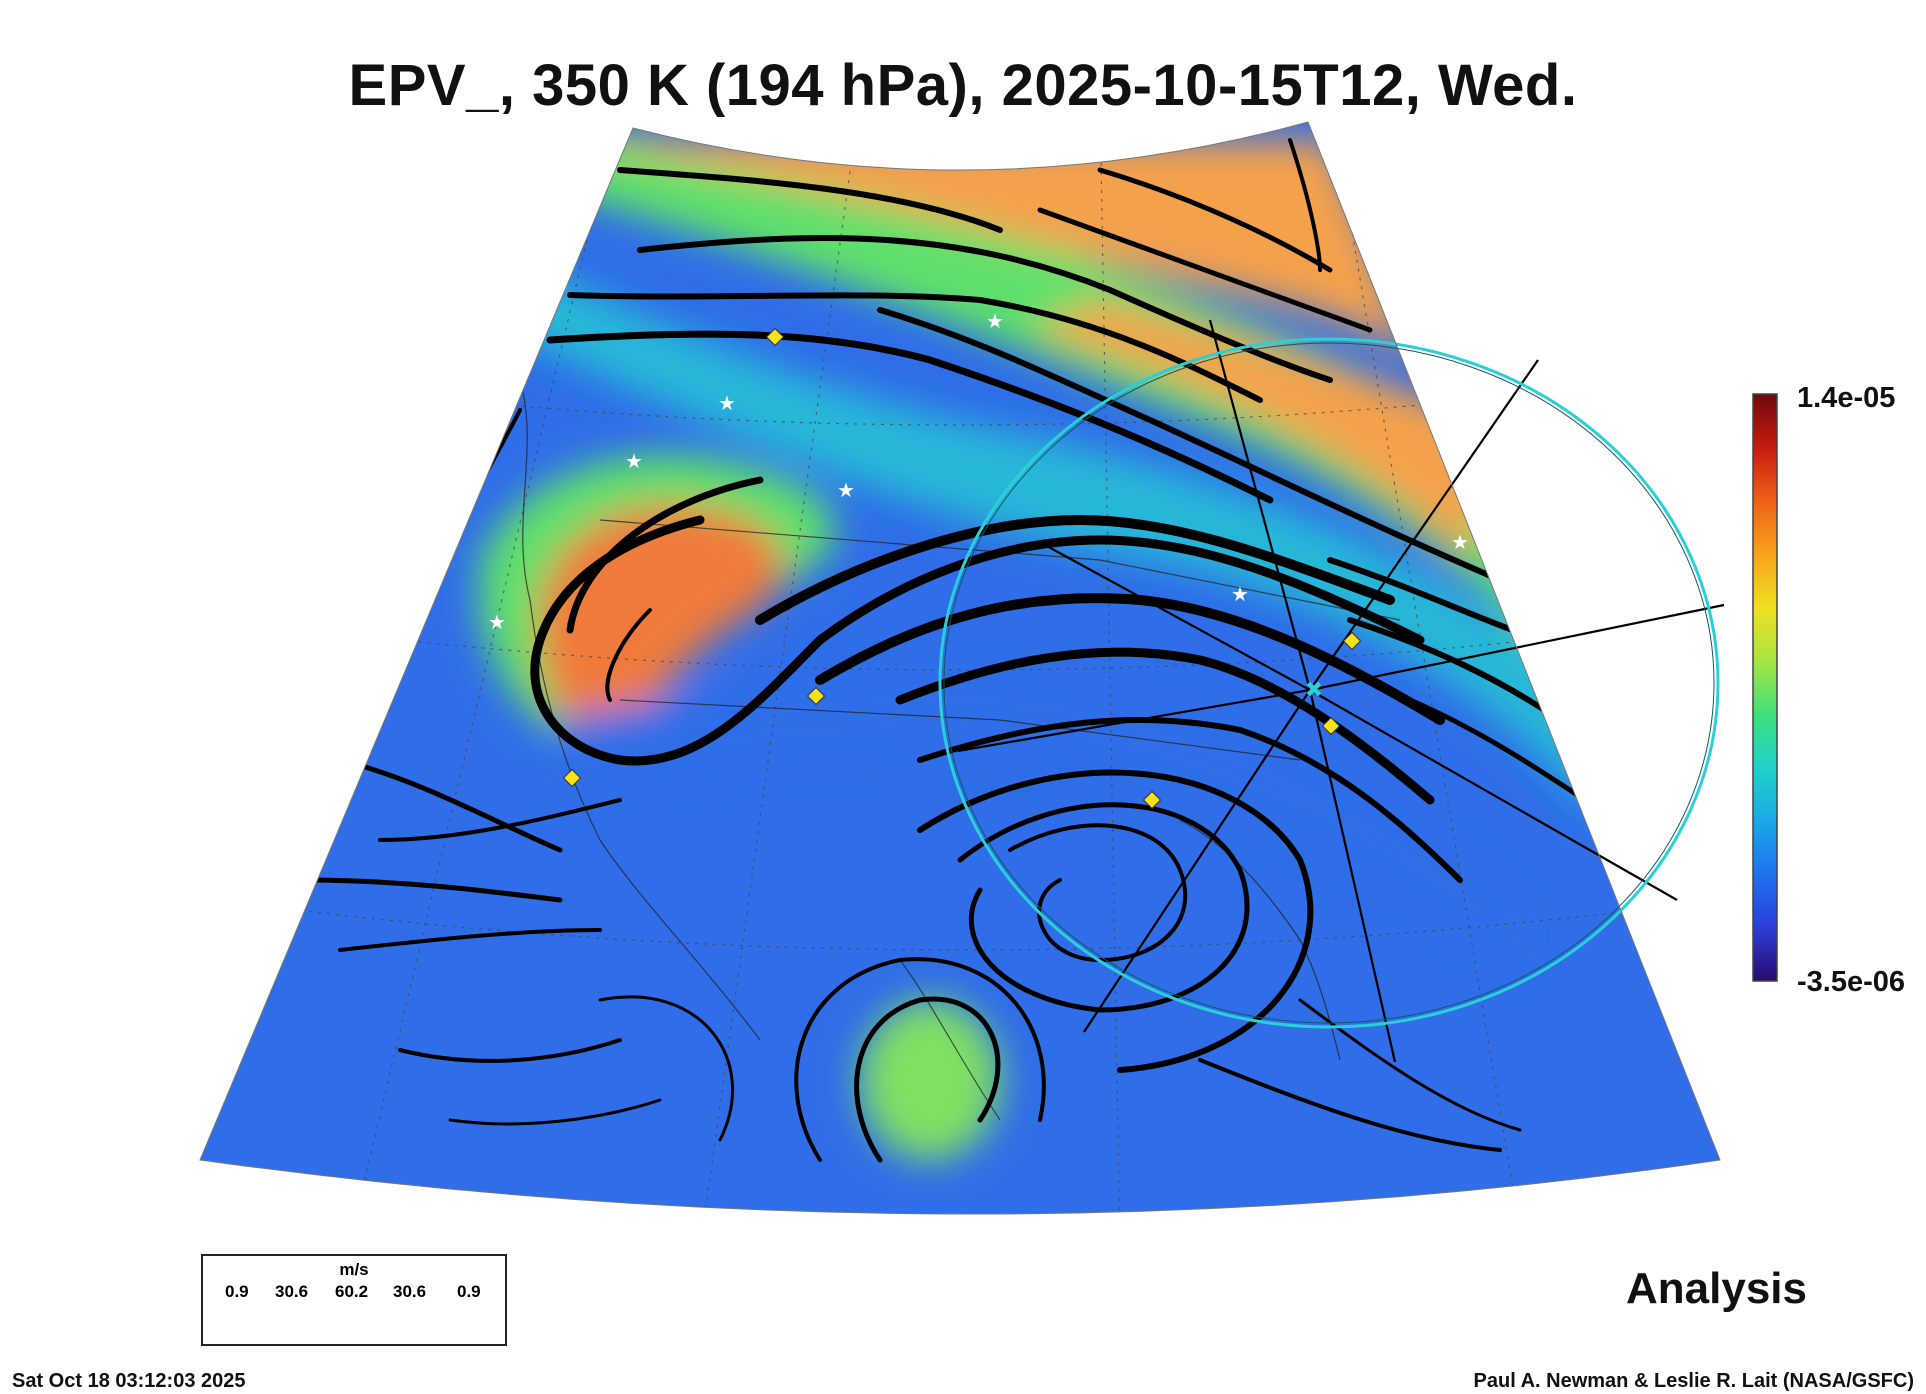 The width and height of the screenshot is (1926, 1394). What do you see at coordinates (1765, 687) in the screenshot?
I see `colorbar` at bounding box center [1765, 687].